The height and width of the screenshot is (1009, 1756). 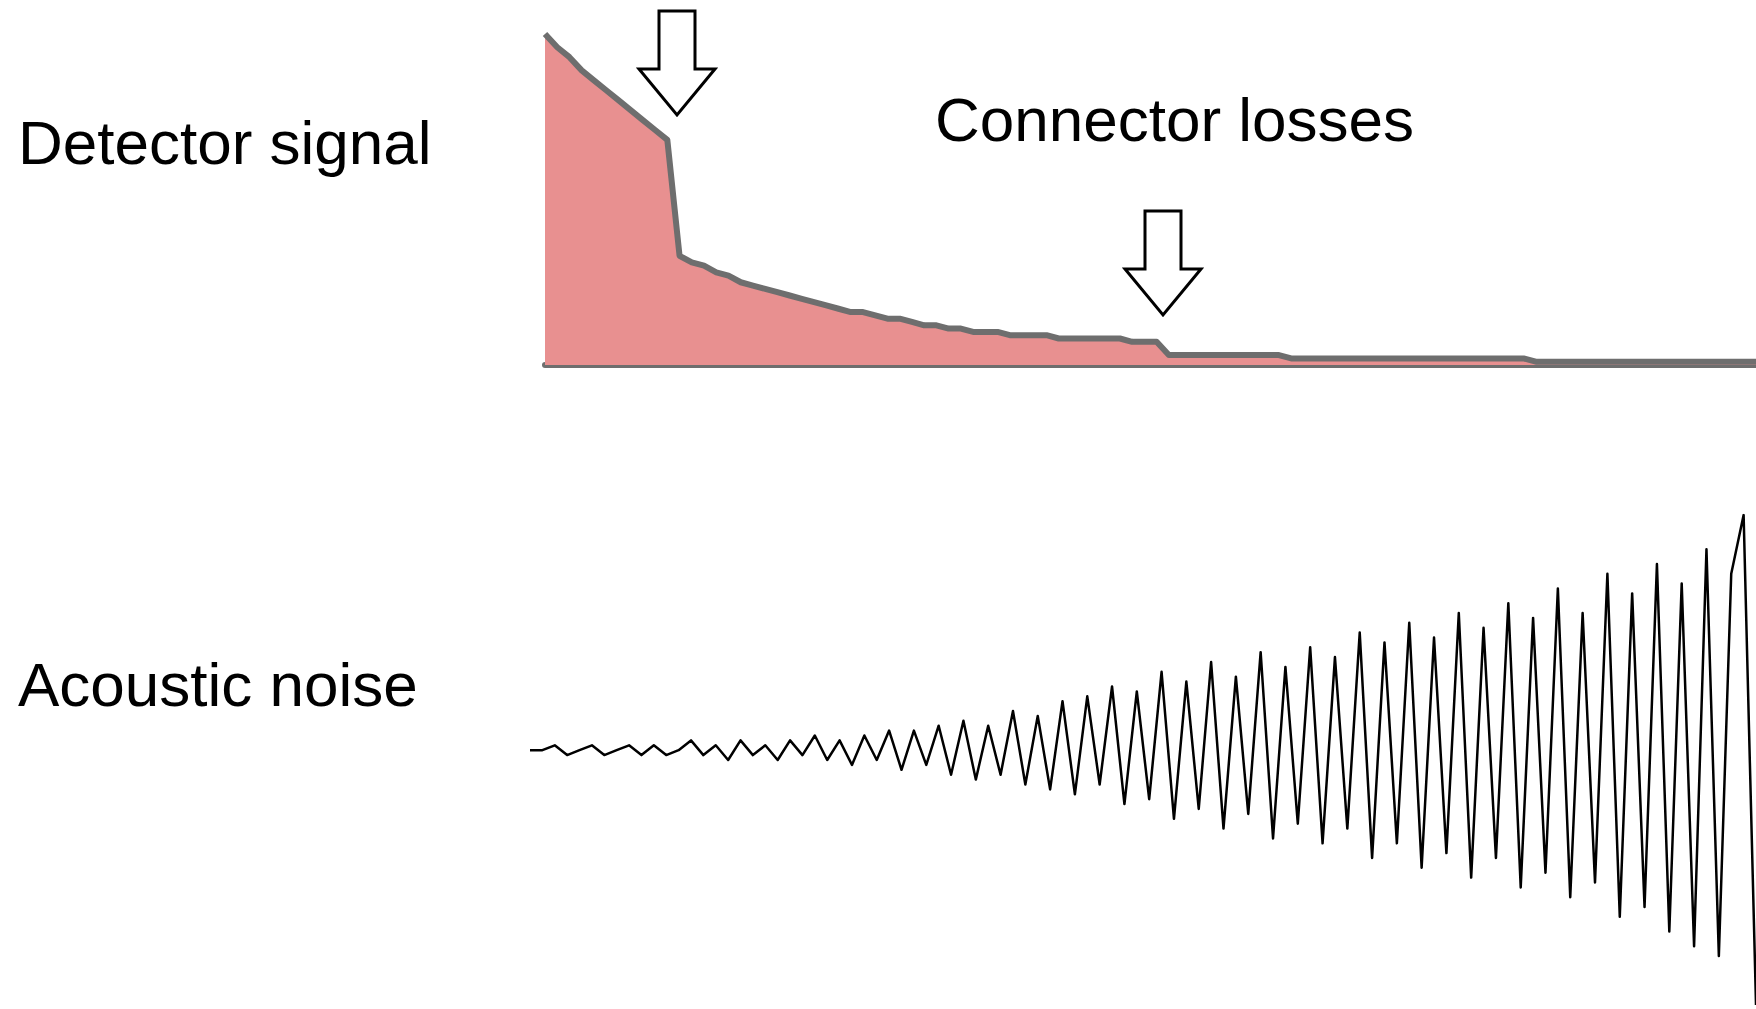 I want to click on annotation: Connector losses, so click(x=1175, y=119).